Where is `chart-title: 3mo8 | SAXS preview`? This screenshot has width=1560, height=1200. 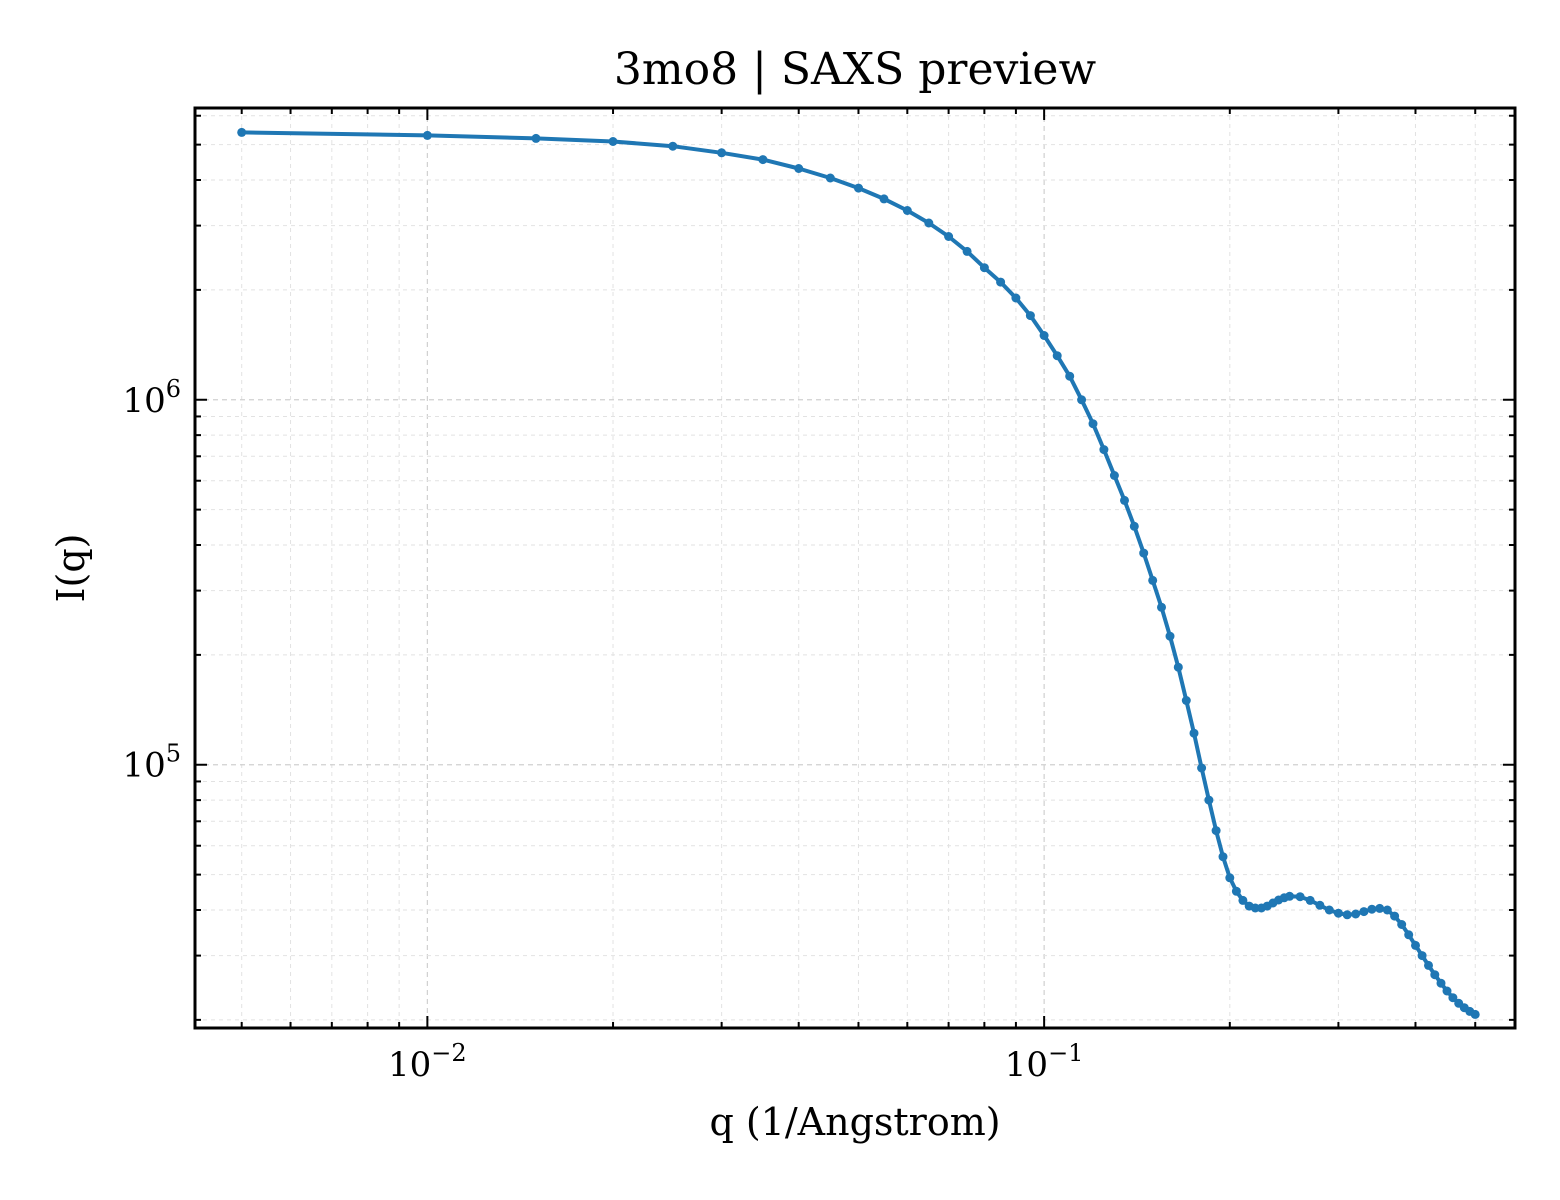
chart-title: 3mo8 | SAXS preview is located at coordinates (855, 69).